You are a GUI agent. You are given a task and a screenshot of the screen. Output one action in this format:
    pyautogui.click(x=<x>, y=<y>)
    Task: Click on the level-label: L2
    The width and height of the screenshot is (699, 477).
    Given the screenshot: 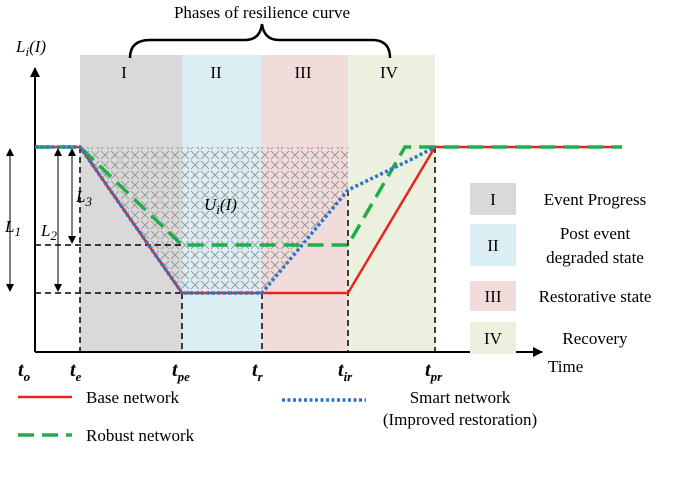 What is the action you would take?
    pyautogui.click(x=48, y=232)
    